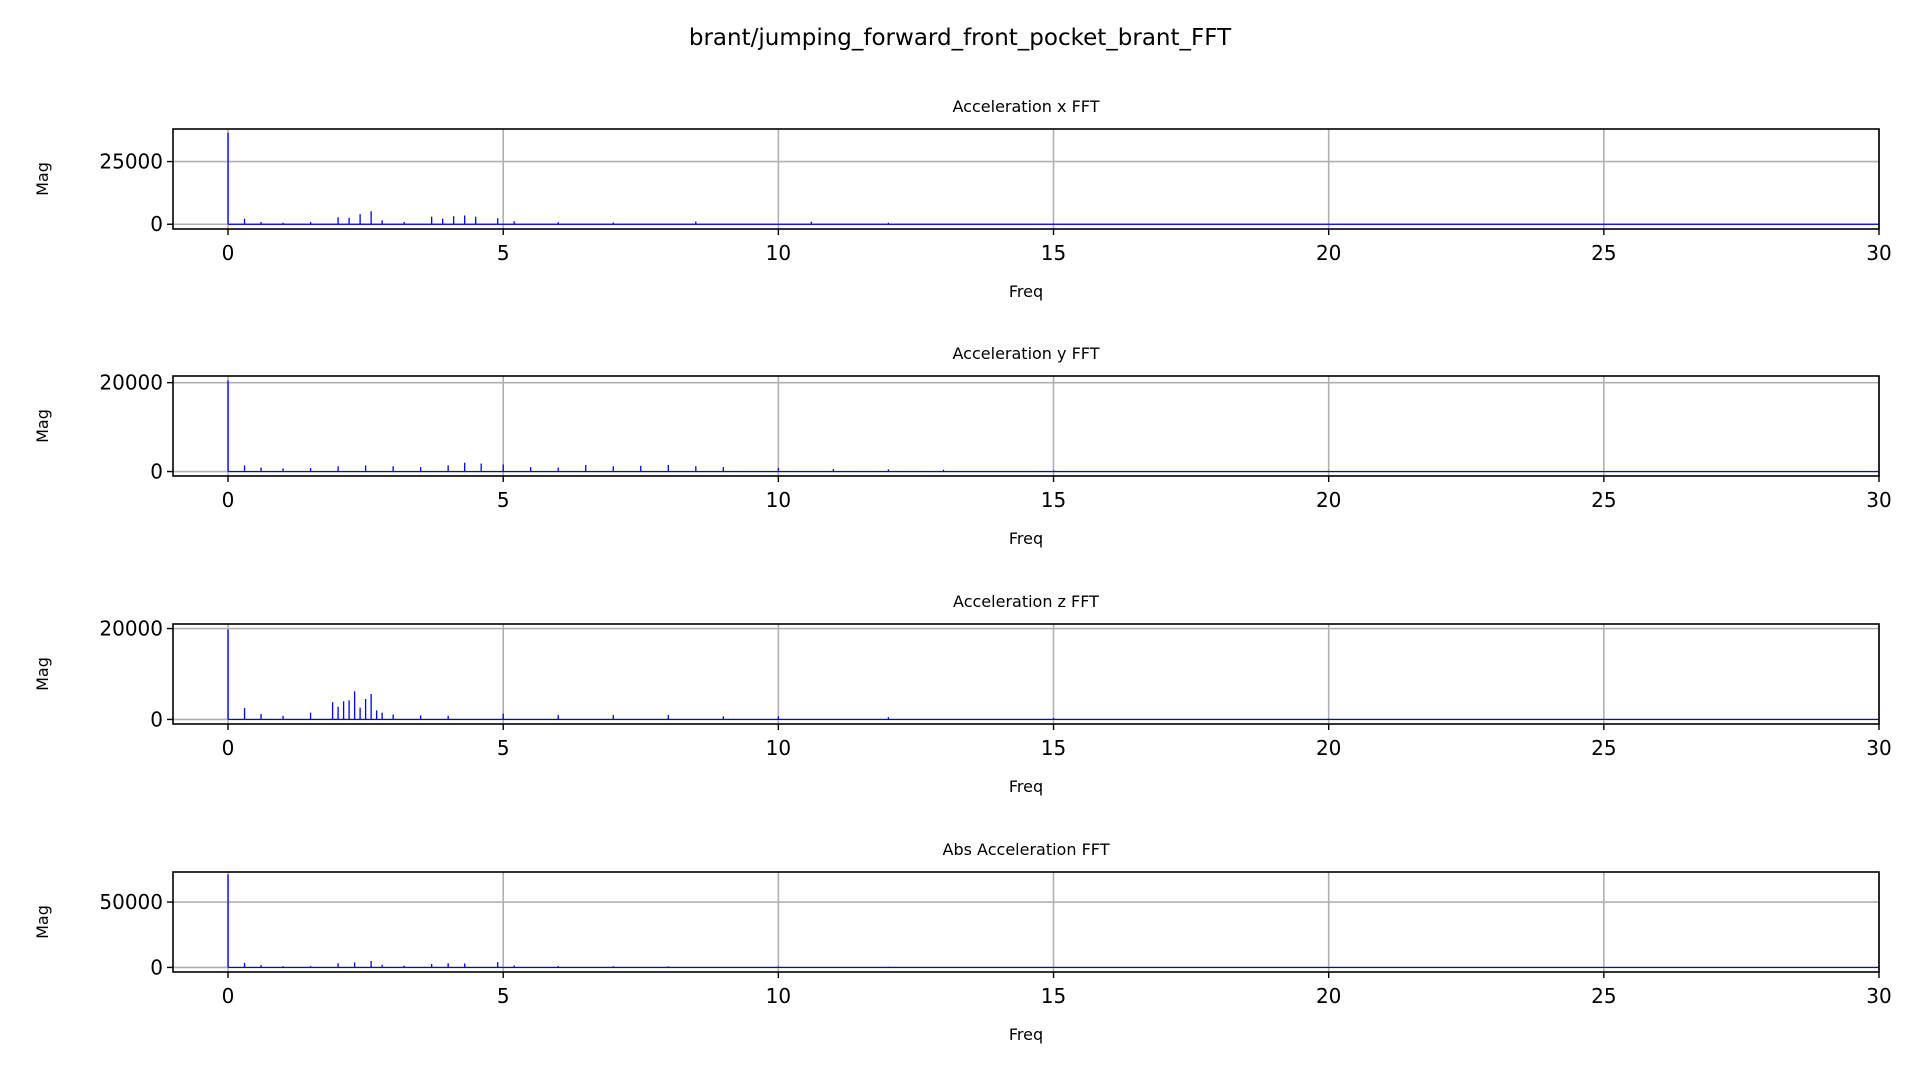  What do you see at coordinates (131, 902) in the screenshot?
I see `y-tick-label: 50000` at bounding box center [131, 902].